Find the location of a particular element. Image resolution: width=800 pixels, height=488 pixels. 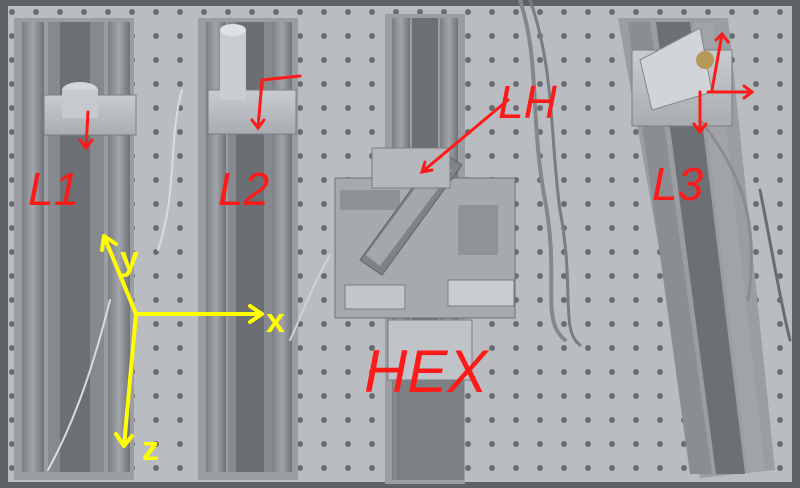

label-l3: L3 is located at coordinates (678, 184).